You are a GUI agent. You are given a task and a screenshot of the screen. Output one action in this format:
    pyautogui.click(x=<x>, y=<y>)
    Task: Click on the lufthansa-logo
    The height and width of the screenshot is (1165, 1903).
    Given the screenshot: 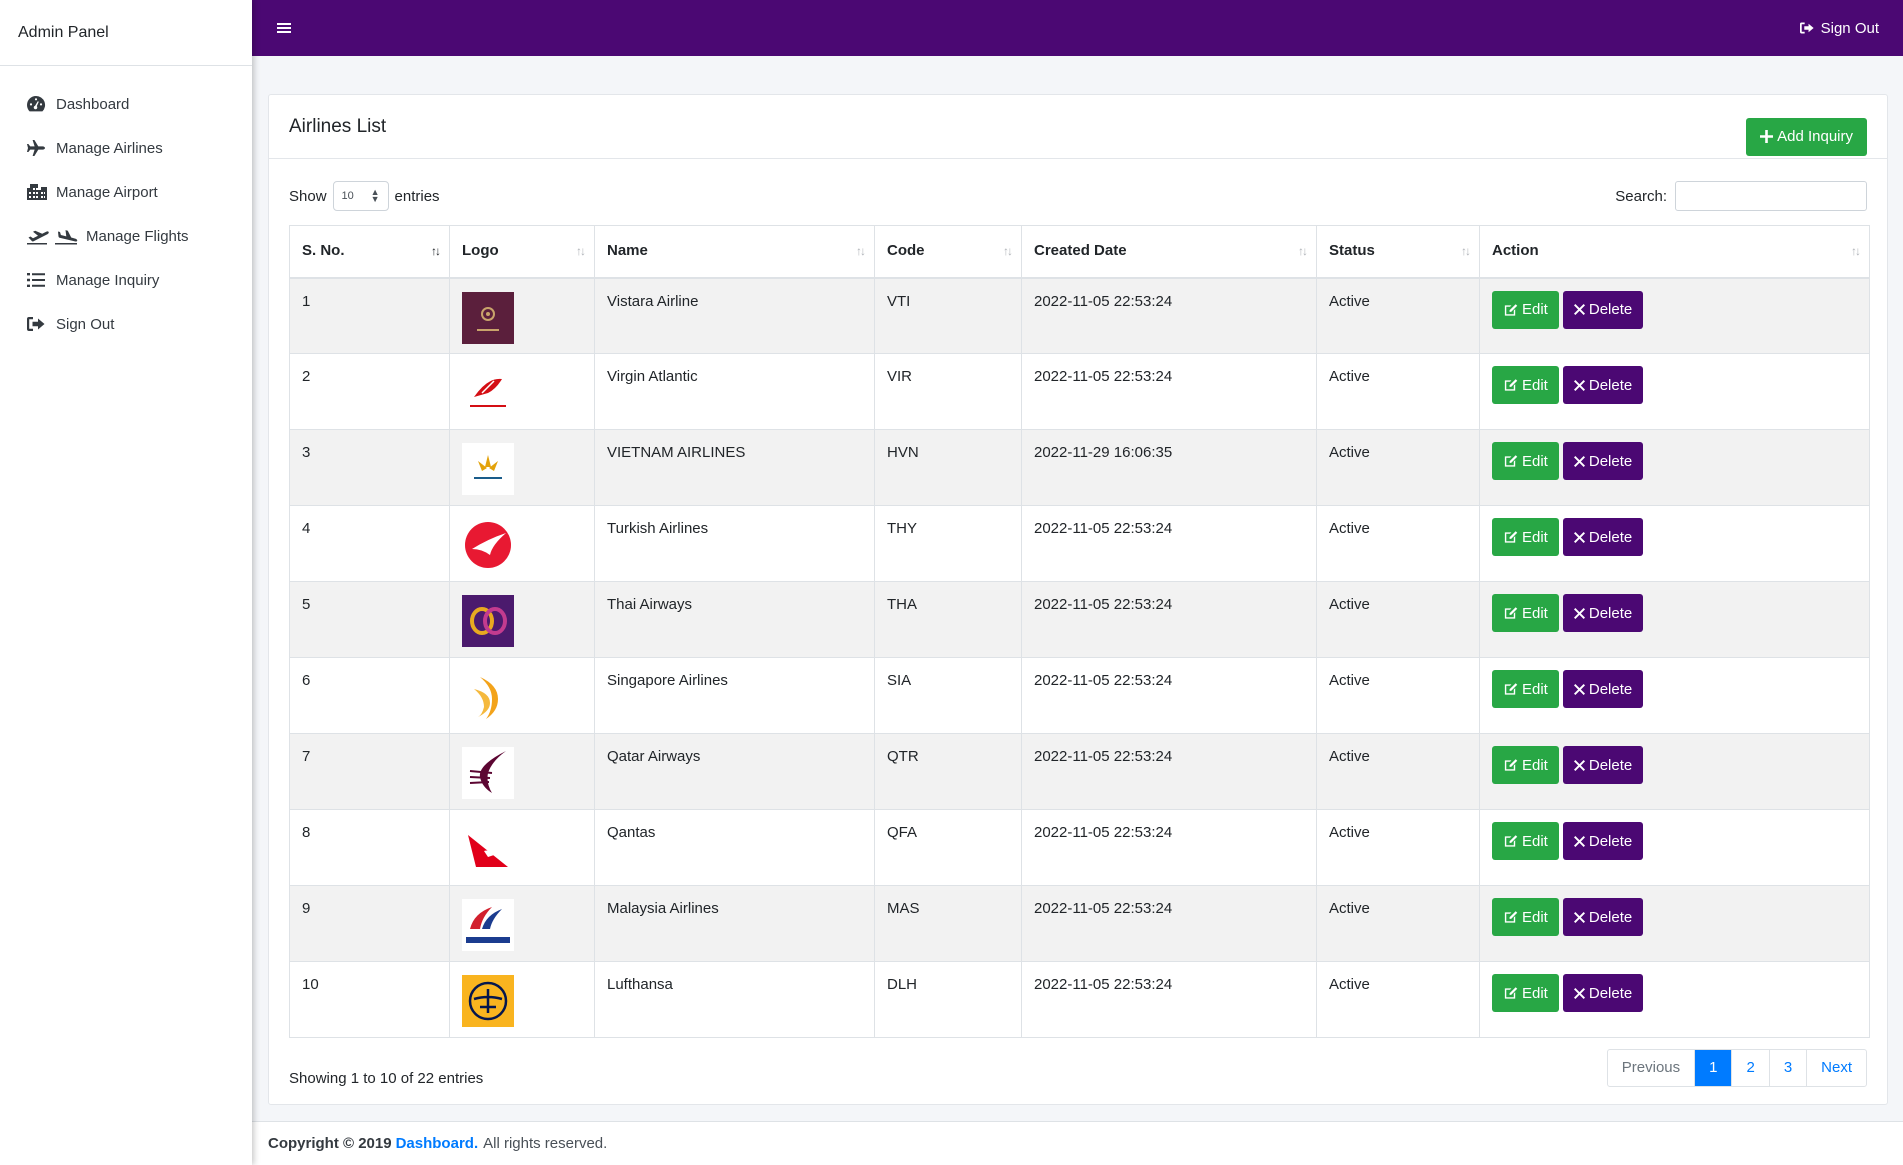 What is the action you would take?
    pyautogui.click(x=488, y=1001)
    